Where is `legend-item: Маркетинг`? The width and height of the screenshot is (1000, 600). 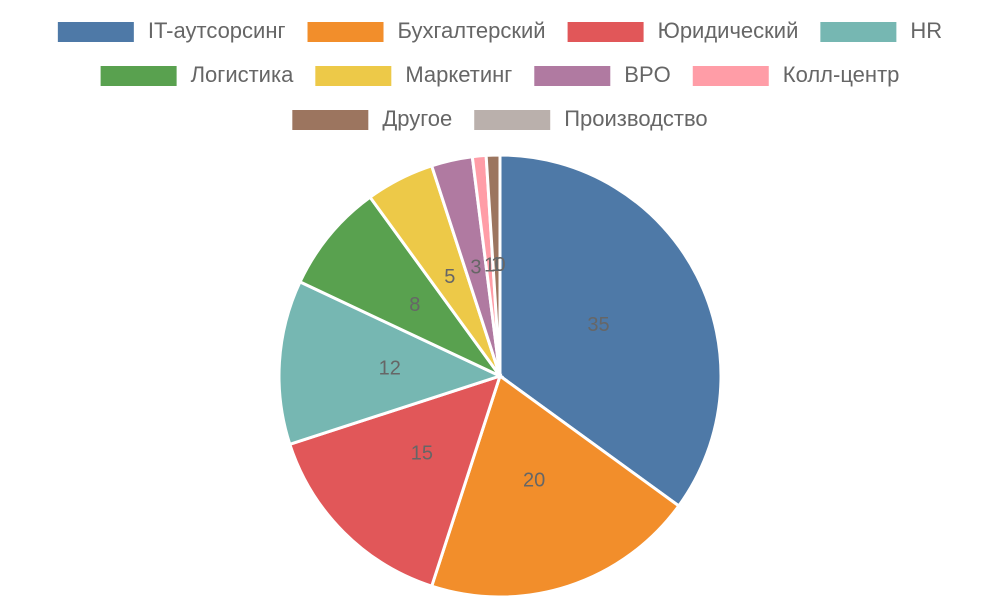
legend-item: Маркетинг is located at coordinates (413, 74).